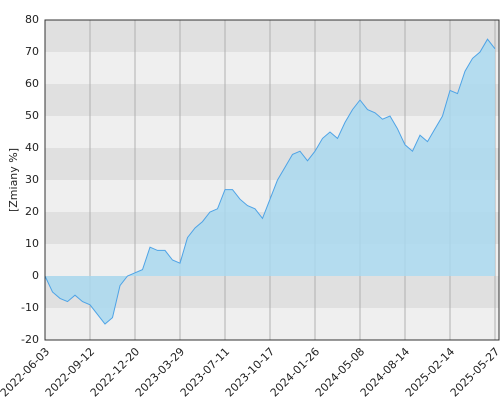 This screenshot has height=400, width=500. I want to click on y-tick-label: -10, so click(30, 307).